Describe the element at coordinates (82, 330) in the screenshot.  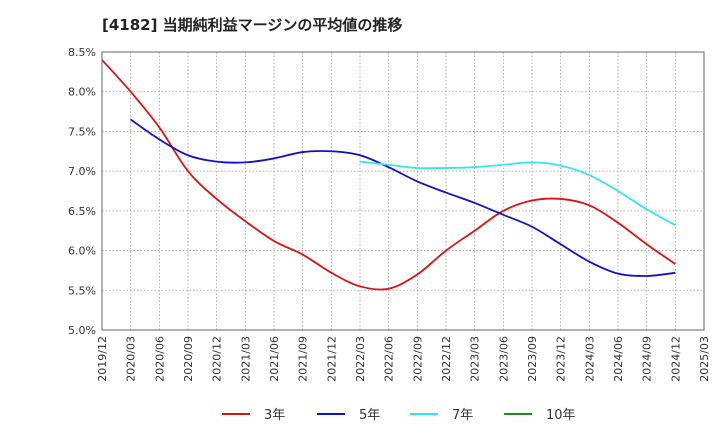
I see `y-tick-label: 5.0%` at that location.